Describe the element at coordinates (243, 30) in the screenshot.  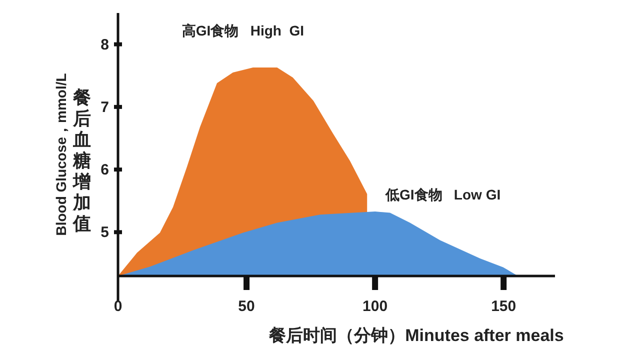
I see `text: 高GI食物 High GI` at that location.